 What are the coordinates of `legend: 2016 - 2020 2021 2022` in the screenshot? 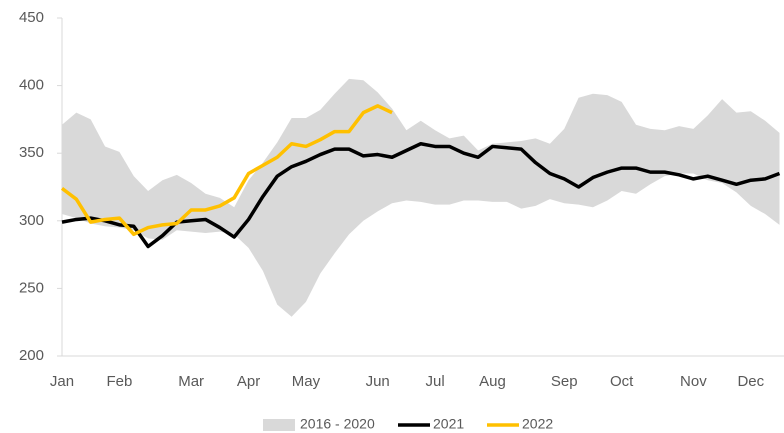 It's located at (408, 424).